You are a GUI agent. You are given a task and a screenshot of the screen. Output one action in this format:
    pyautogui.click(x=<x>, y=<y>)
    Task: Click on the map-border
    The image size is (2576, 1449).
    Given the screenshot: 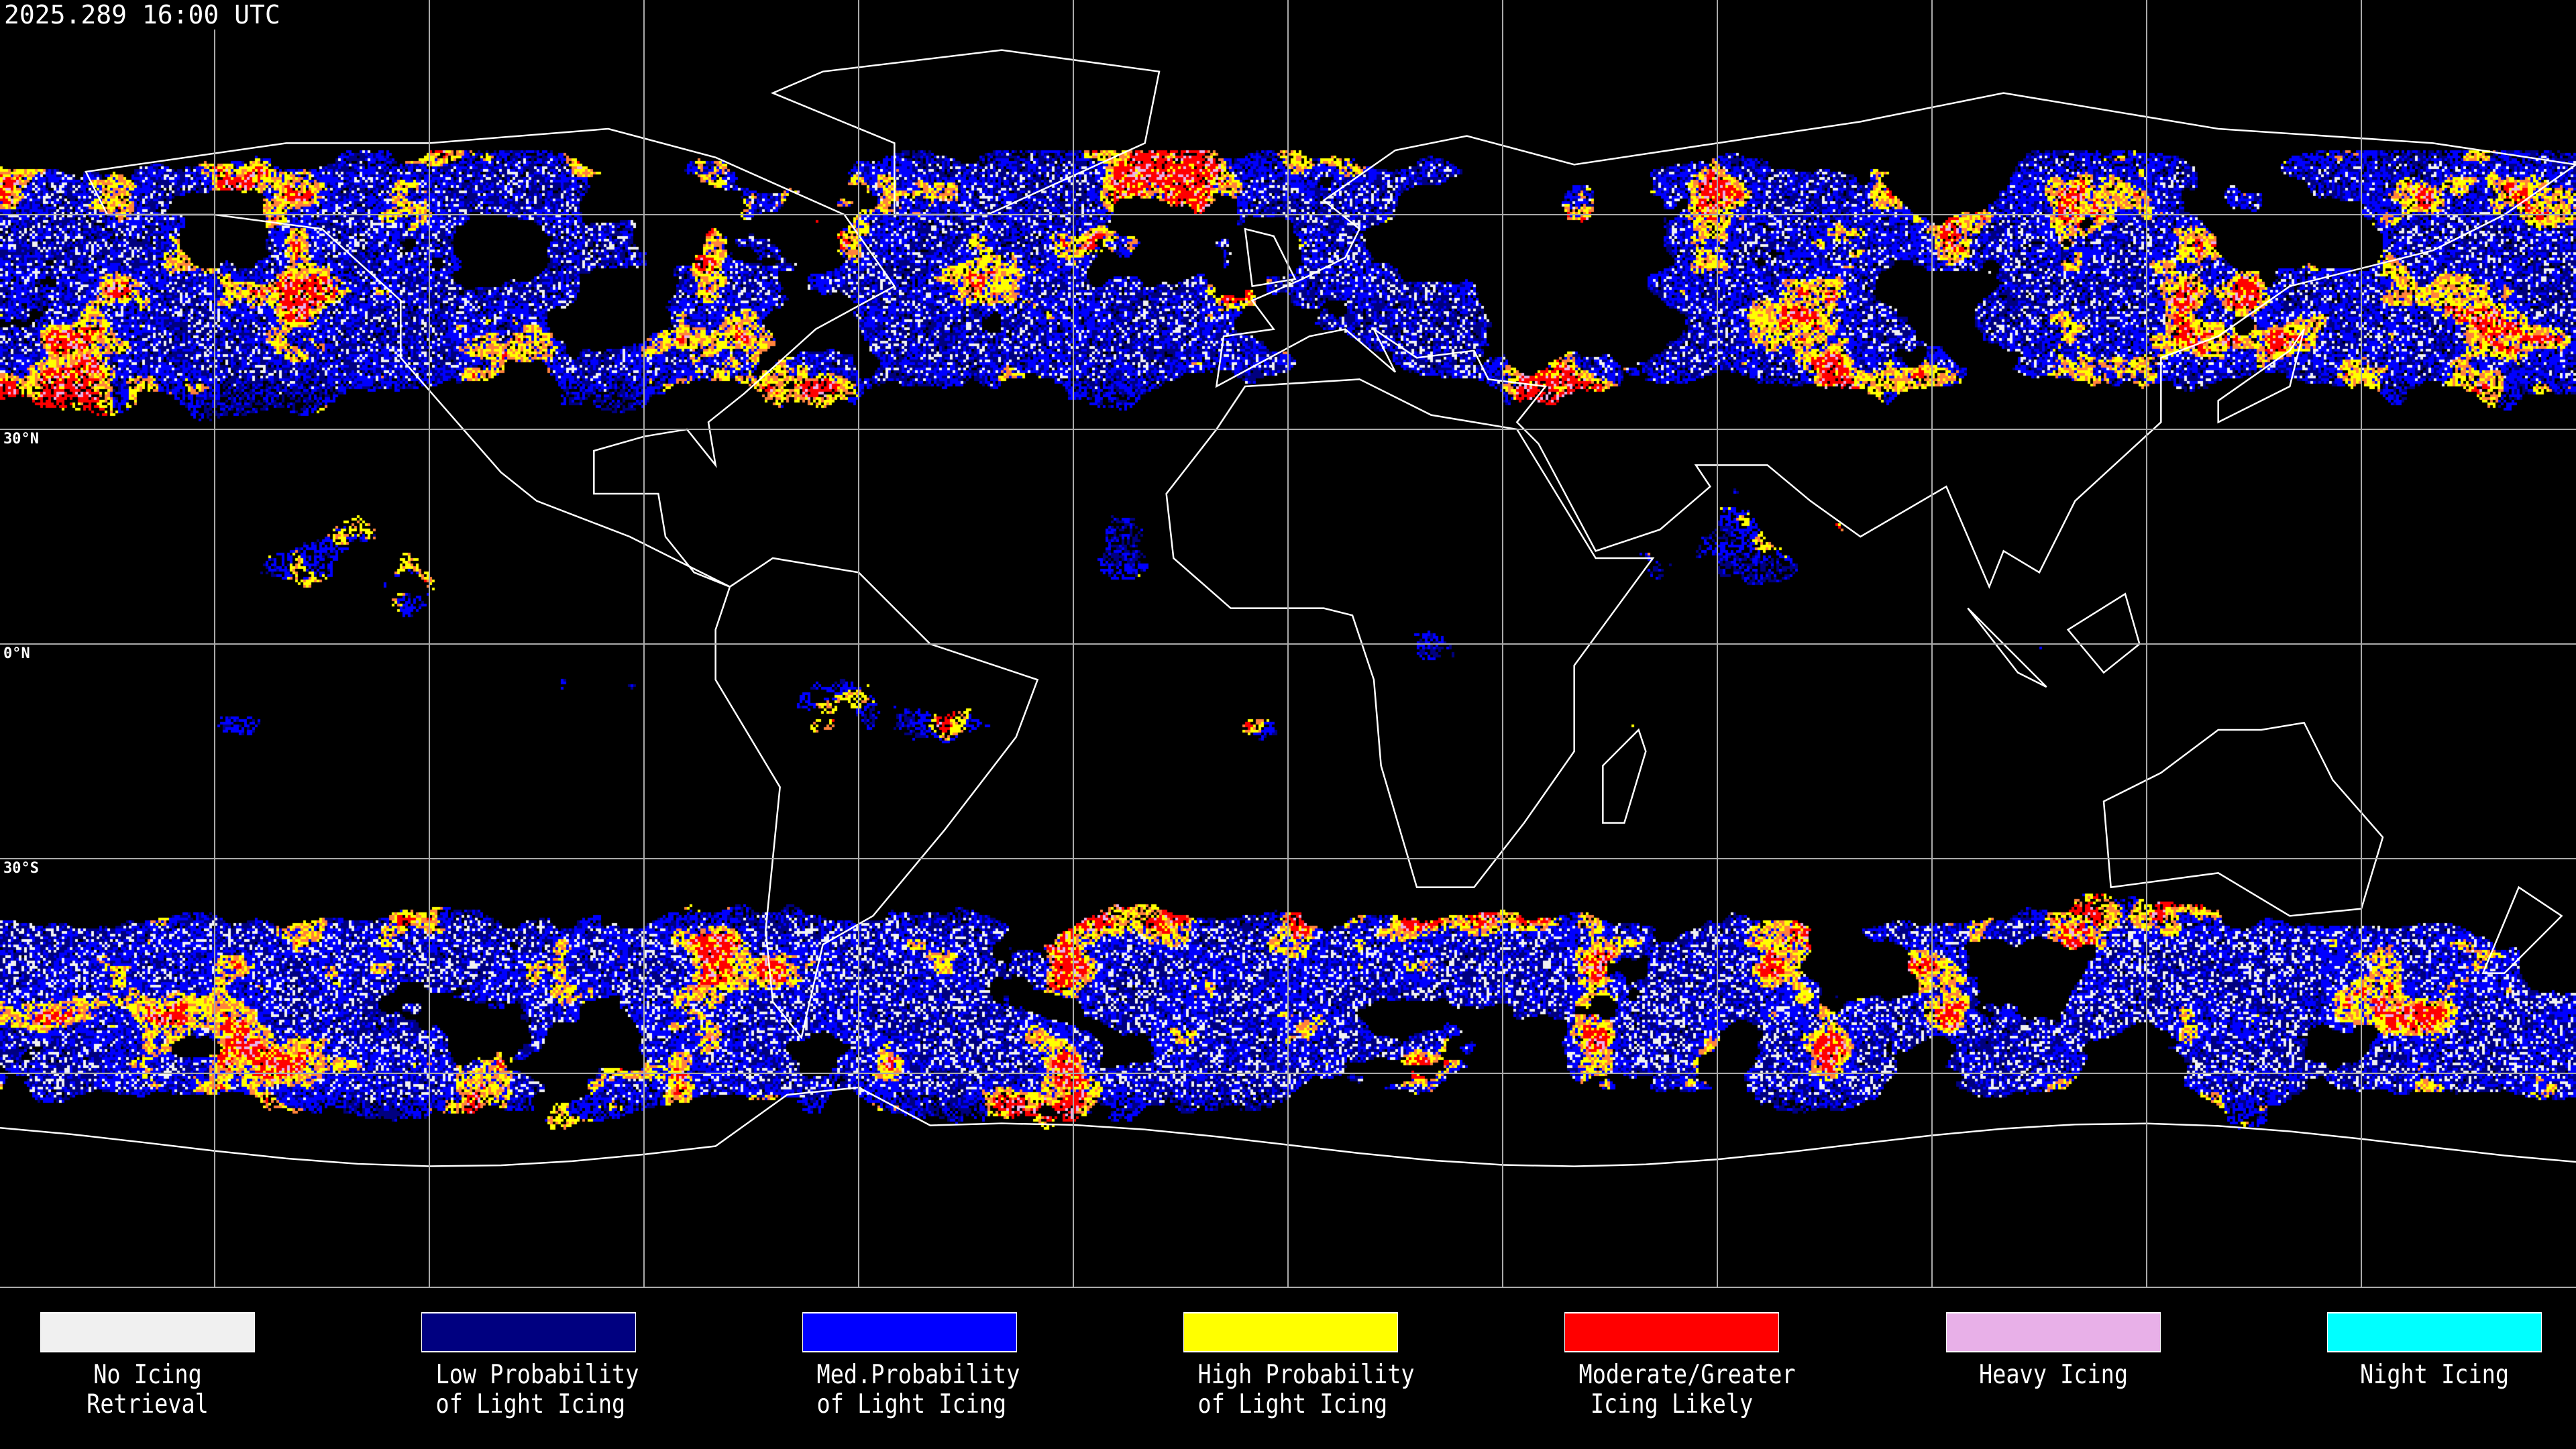 What is the action you would take?
    pyautogui.click(x=1288, y=1287)
    